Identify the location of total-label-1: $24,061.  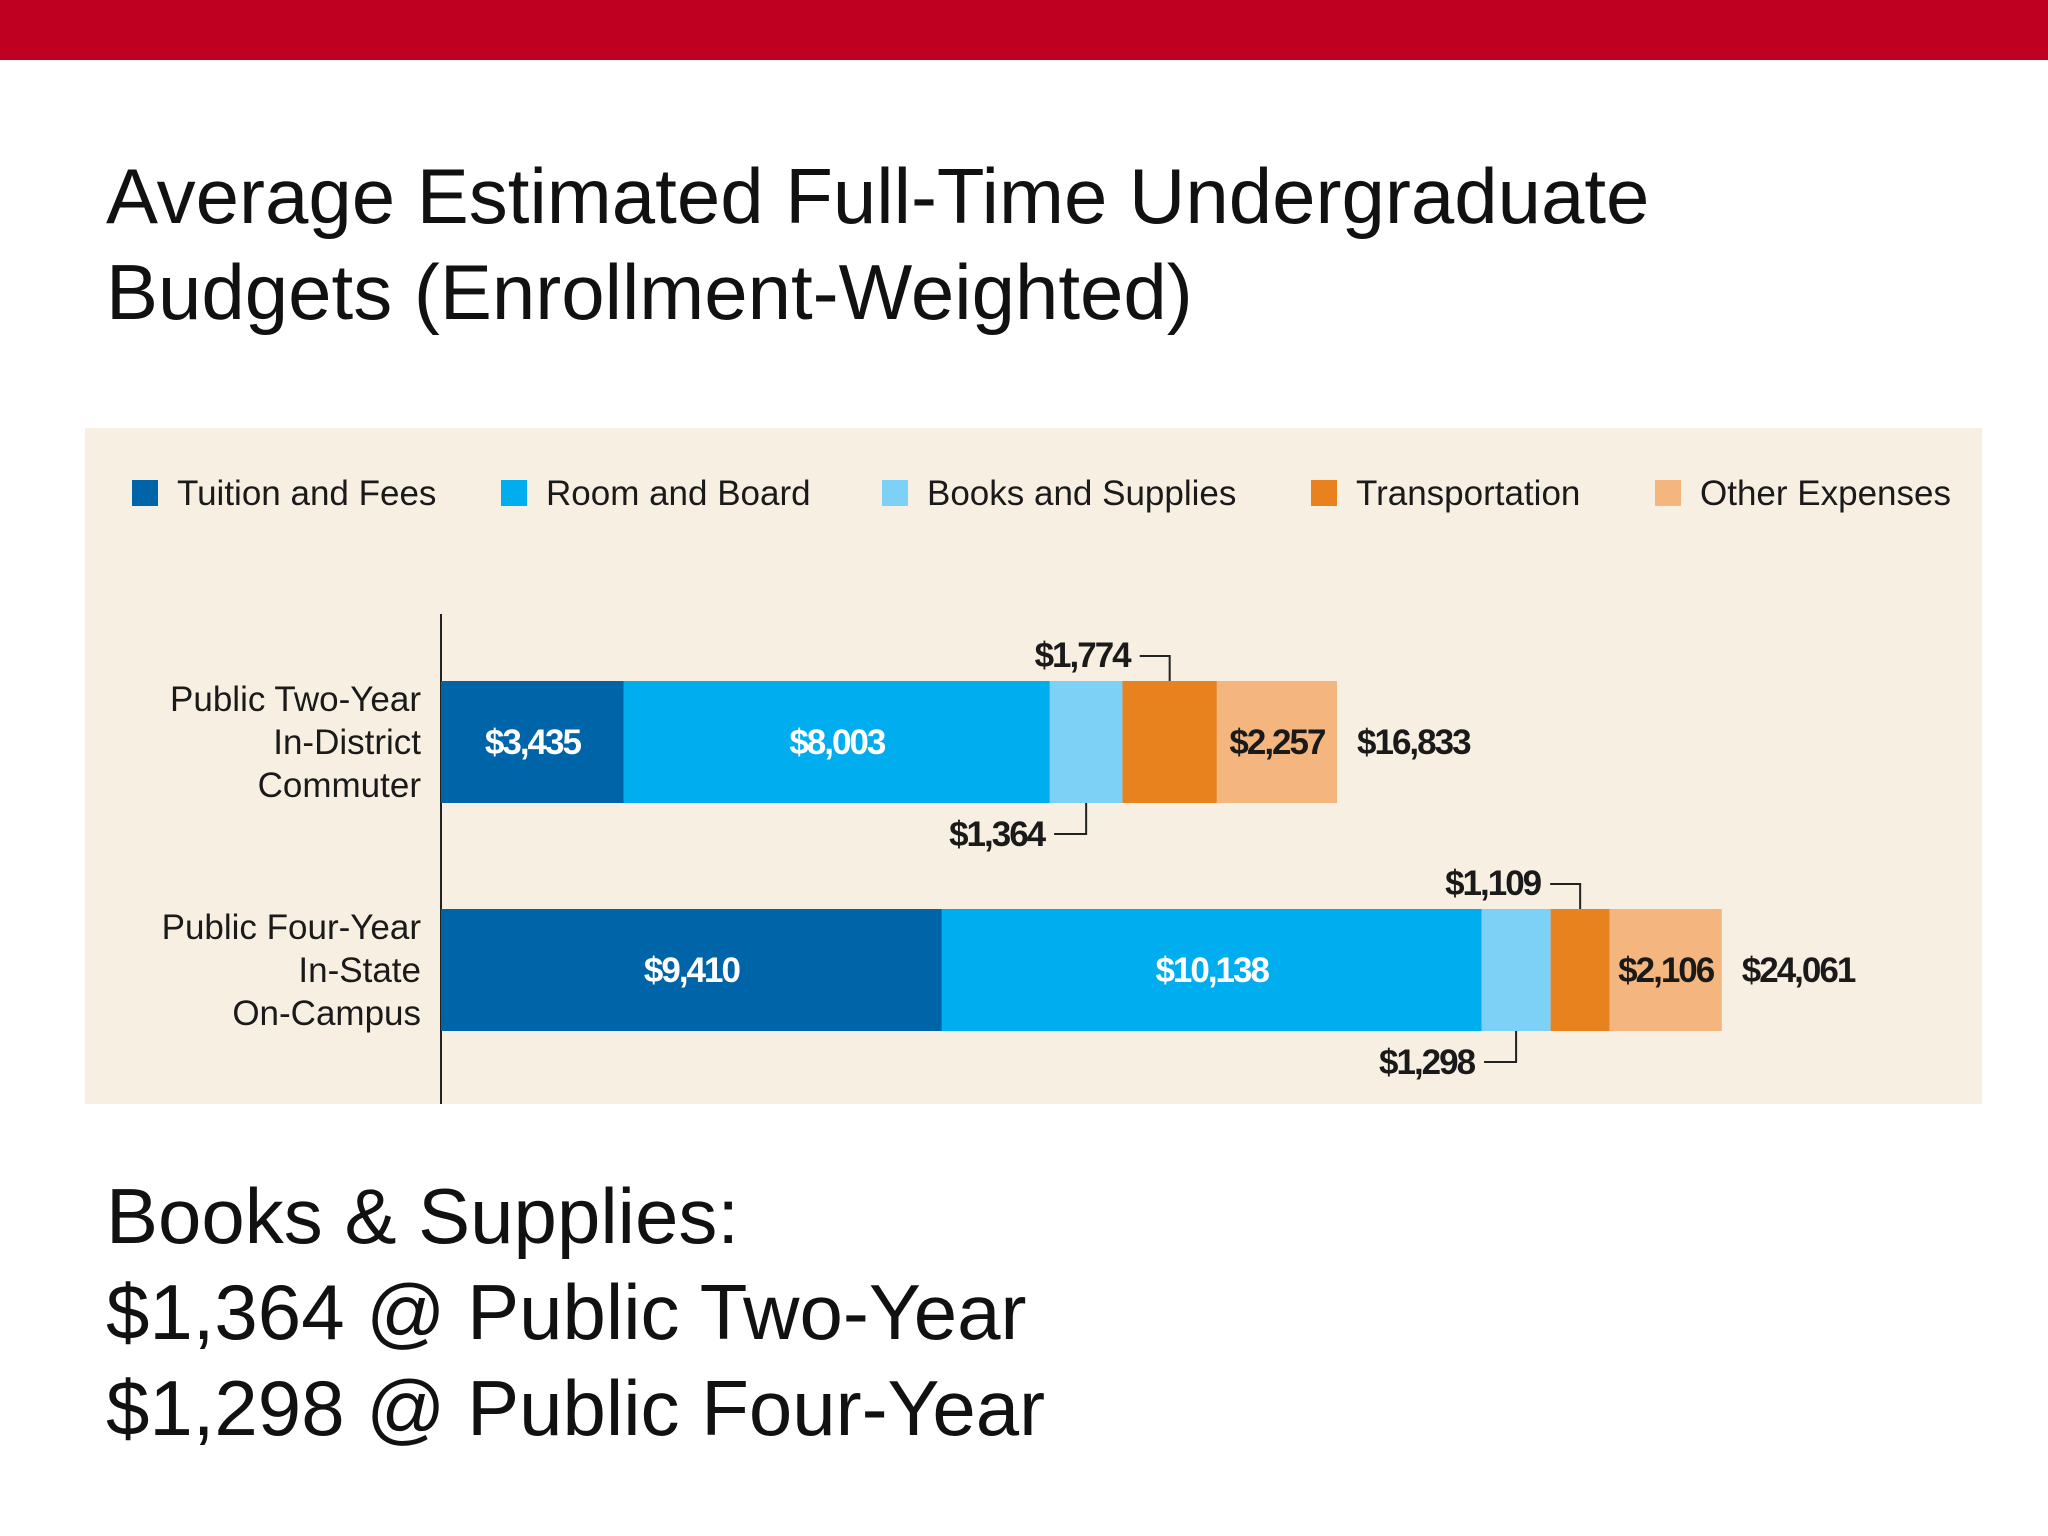
(1799, 970).